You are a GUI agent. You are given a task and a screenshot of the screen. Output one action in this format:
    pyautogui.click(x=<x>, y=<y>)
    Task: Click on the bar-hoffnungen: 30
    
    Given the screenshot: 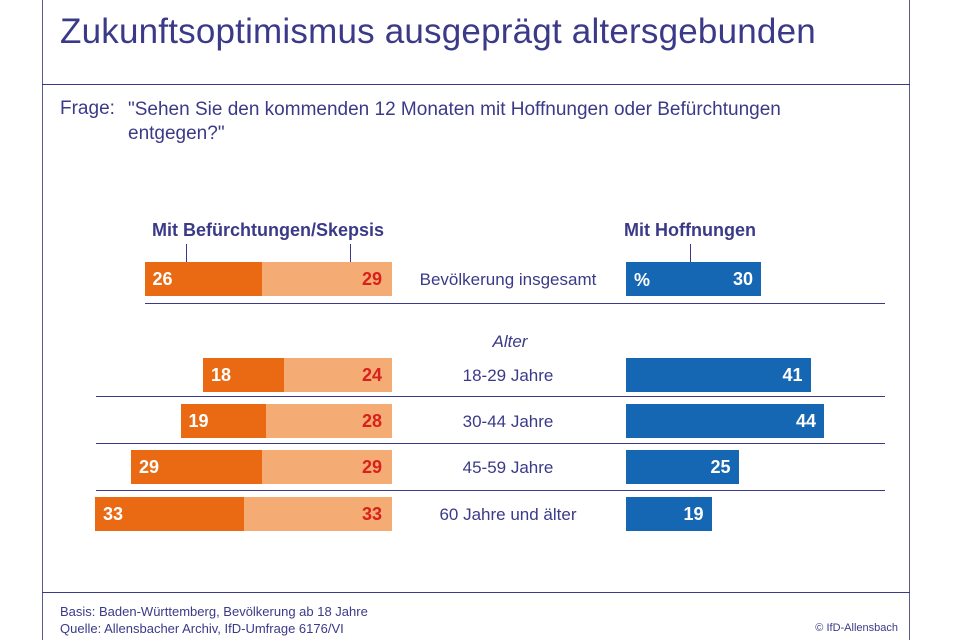 What is the action you would take?
    pyautogui.click(x=693, y=279)
    